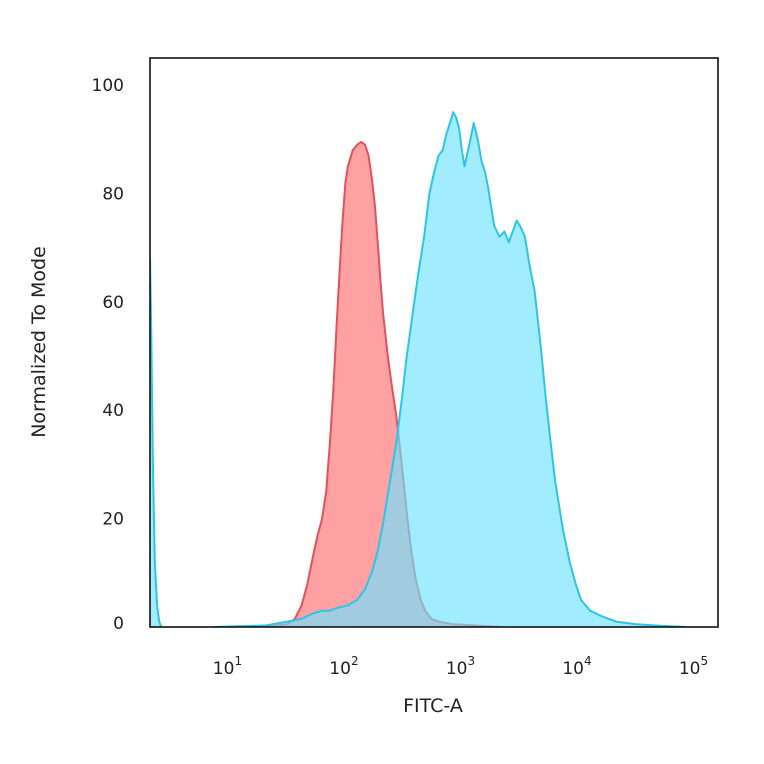  Describe the element at coordinates (113, 411) in the screenshot. I see `y-tick-label: 40` at that location.